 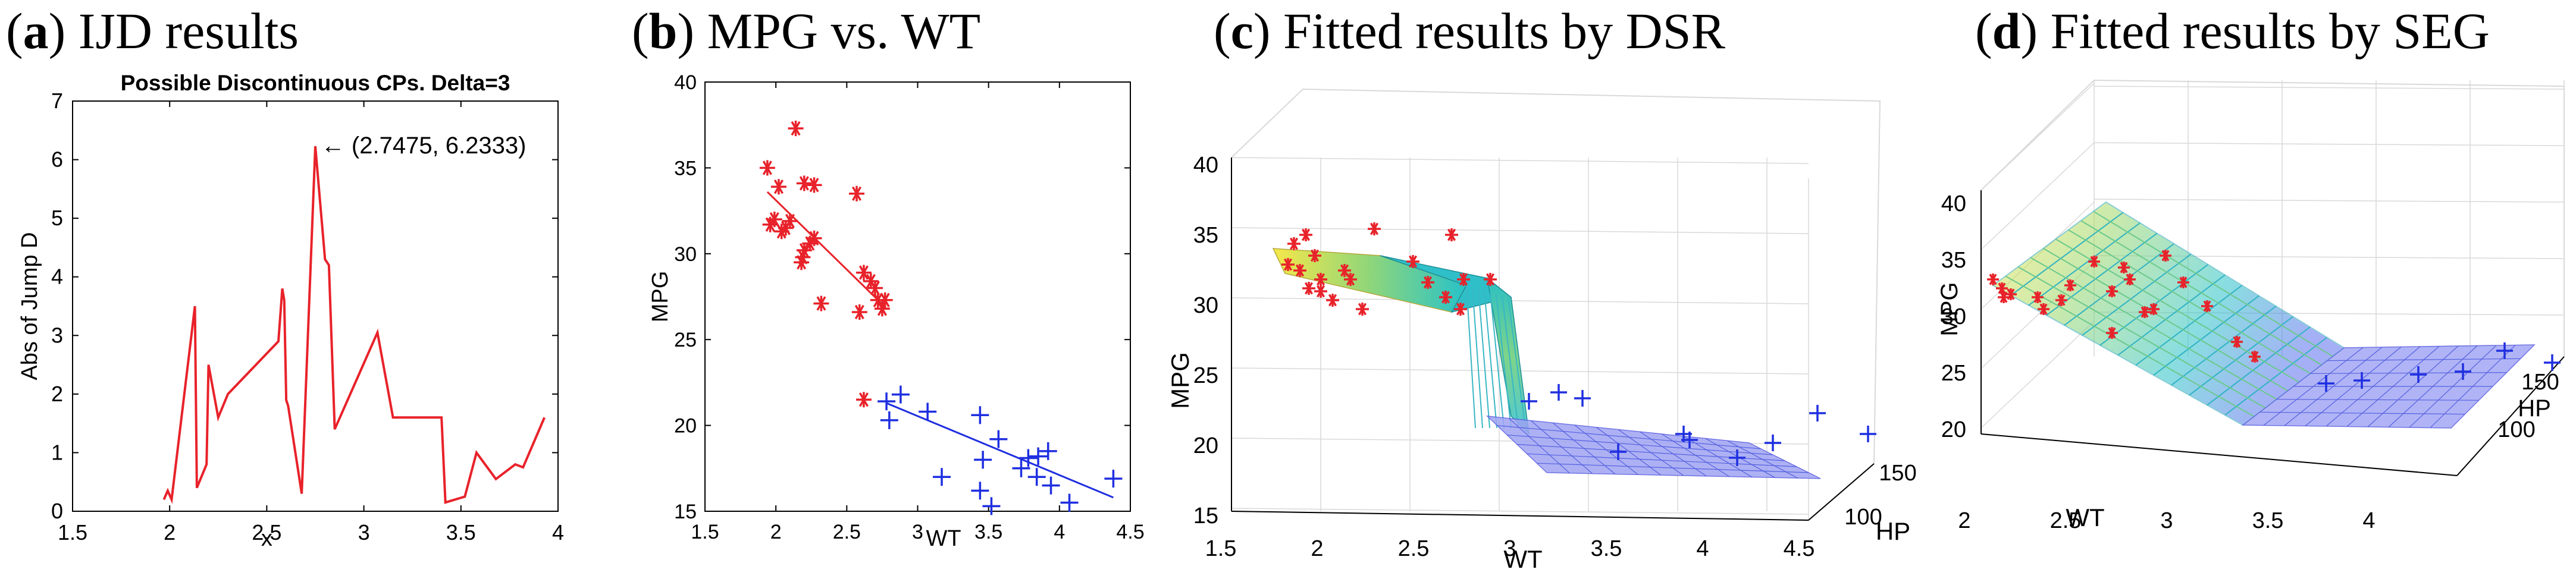 I want to click on y-tick-label: 3, so click(x=57, y=335).